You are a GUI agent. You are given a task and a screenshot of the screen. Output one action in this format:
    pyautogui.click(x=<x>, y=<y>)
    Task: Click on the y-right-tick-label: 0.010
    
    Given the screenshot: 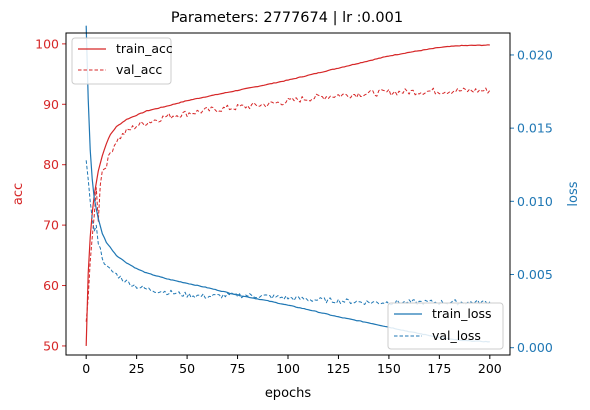 What is the action you would take?
    pyautogui.click(x=535, y=201)
    